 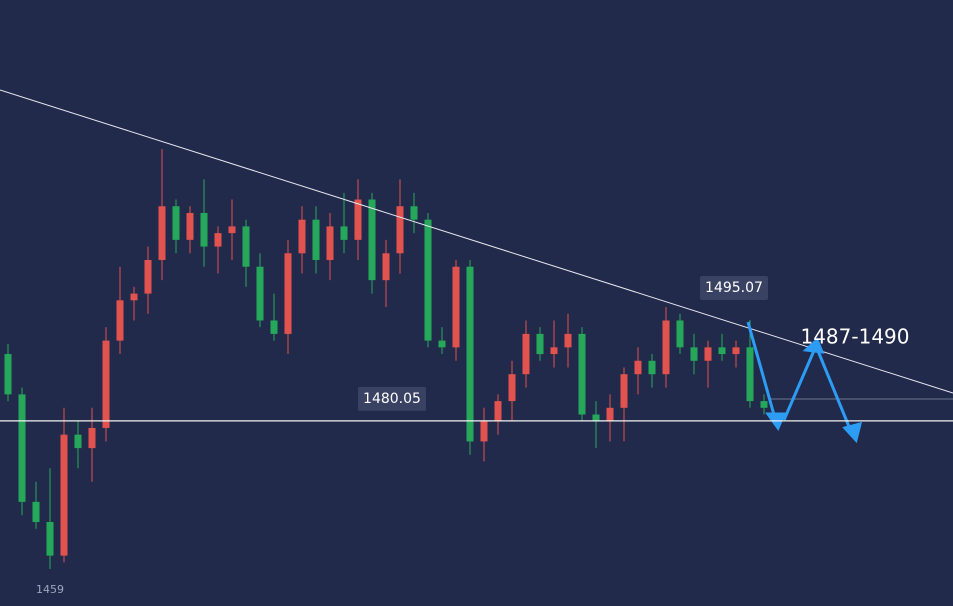 What do you see at coordinates (50, 589) in the screenshot?
I see `low-label: 1459` at bounding box center [50, 589].